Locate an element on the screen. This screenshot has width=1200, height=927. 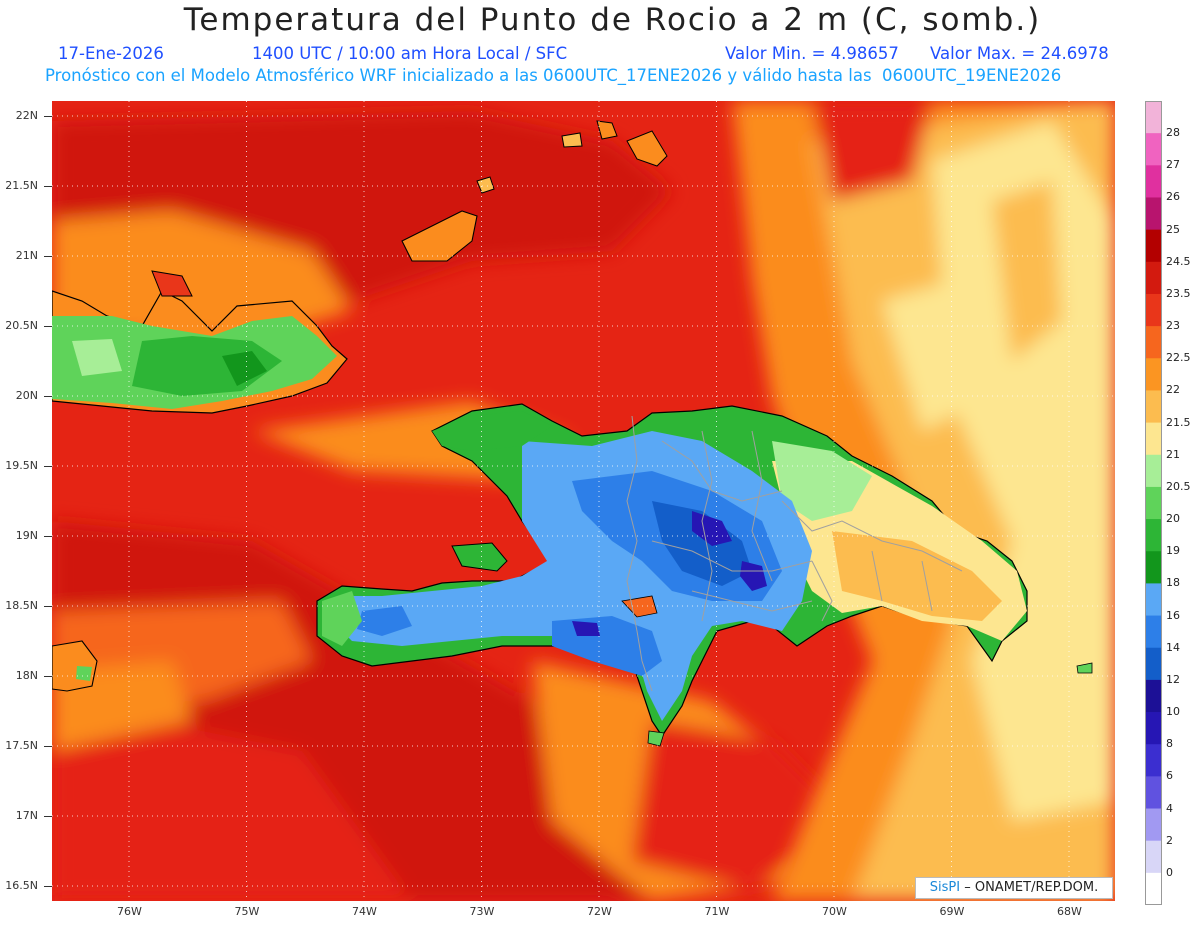
credit-text: – ONAMET/REP.DOM. is located at coordinates (1029, 887).